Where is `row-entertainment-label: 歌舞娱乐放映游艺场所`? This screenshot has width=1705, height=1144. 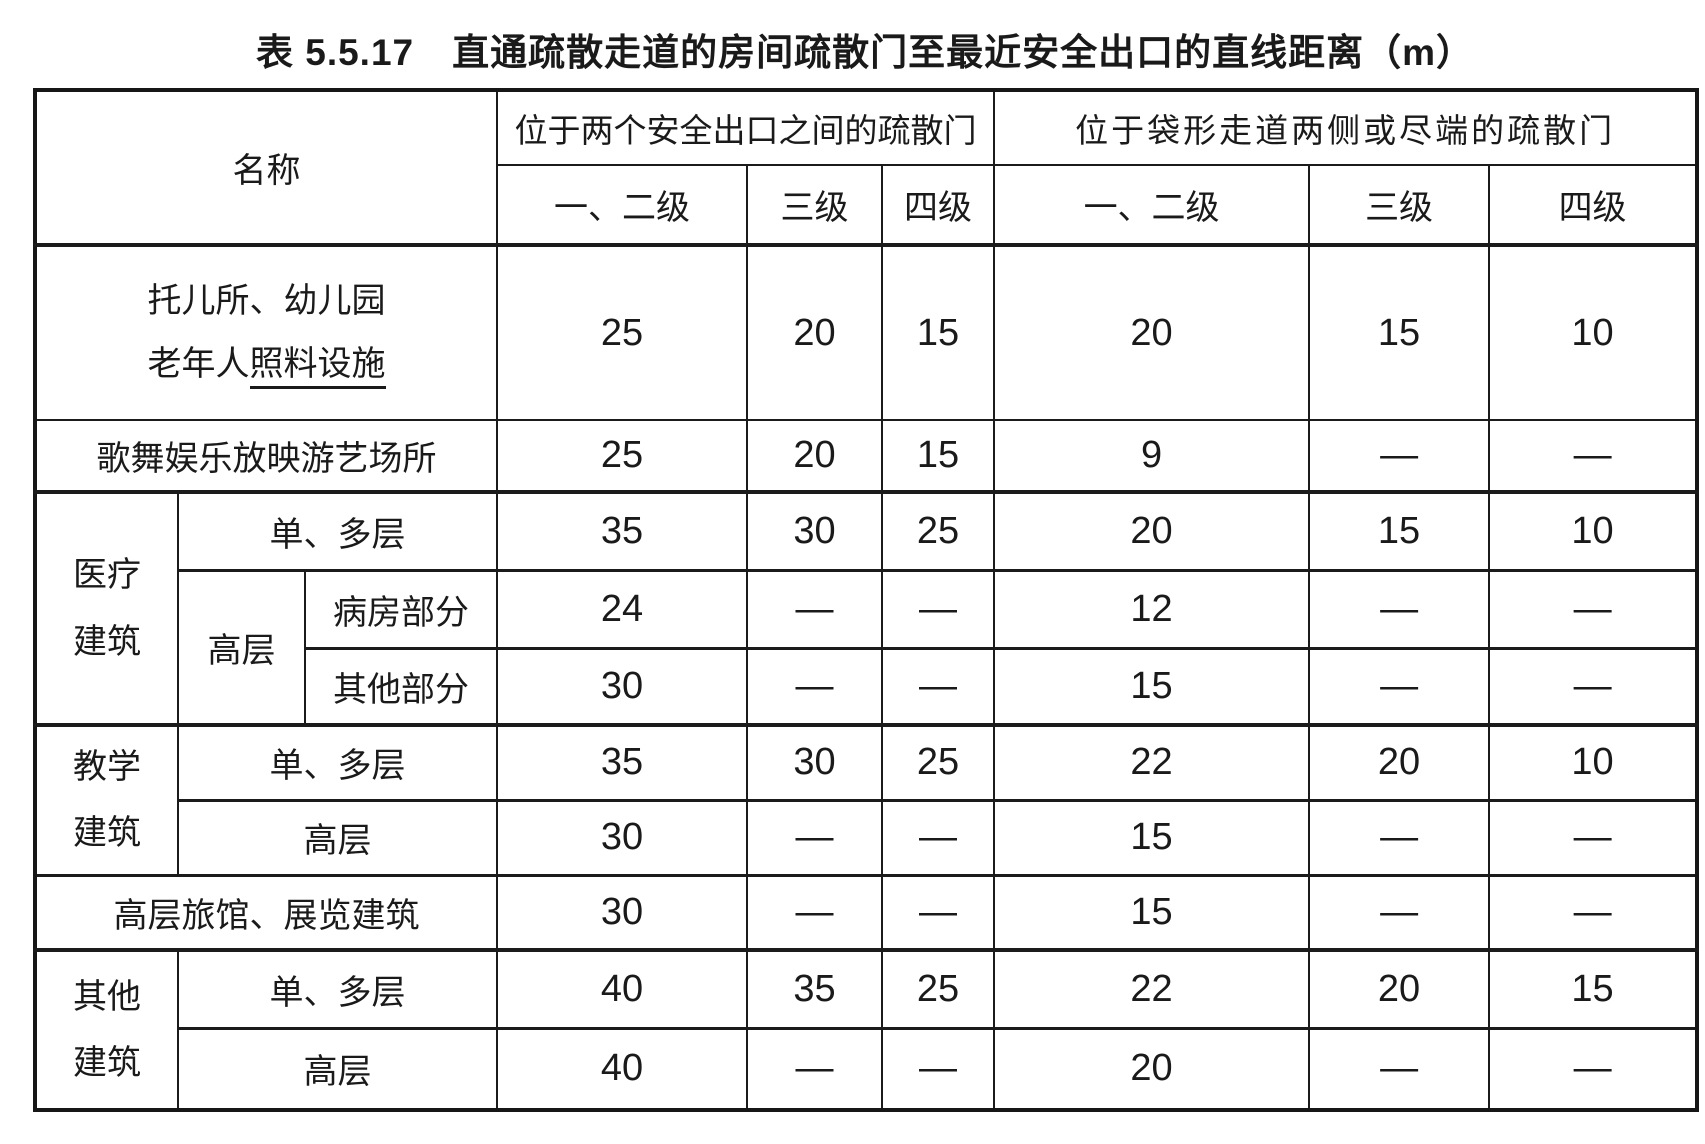 row-entertainment-label: 歌舞娱乐放映游艺场所 is located at coordinates (266, 456).